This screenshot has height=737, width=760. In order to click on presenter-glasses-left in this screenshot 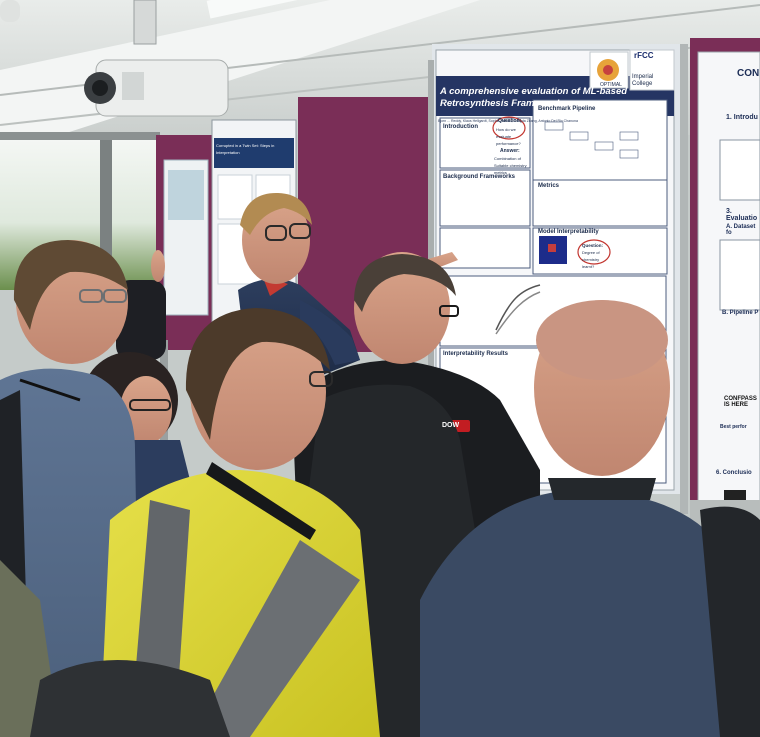, I will do `click(276, 233)`.